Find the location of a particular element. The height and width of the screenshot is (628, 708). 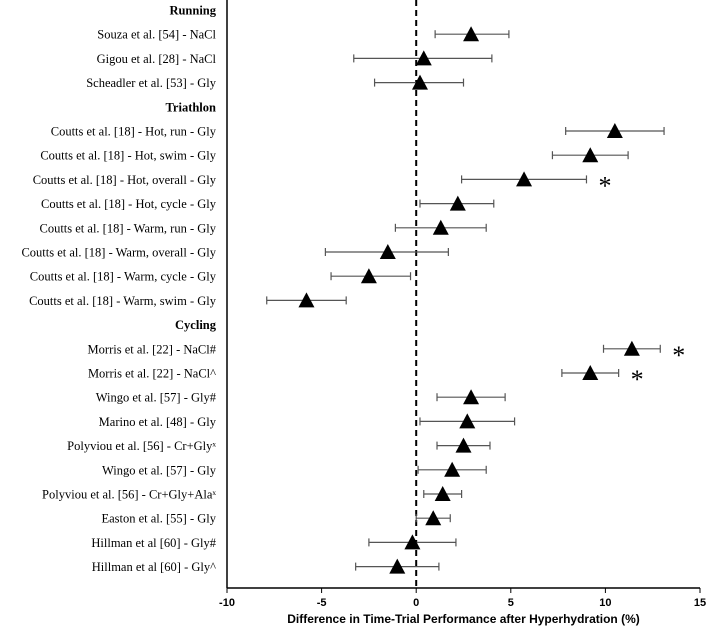

x-tick-label: 10 is located at coordinates (605, 603).